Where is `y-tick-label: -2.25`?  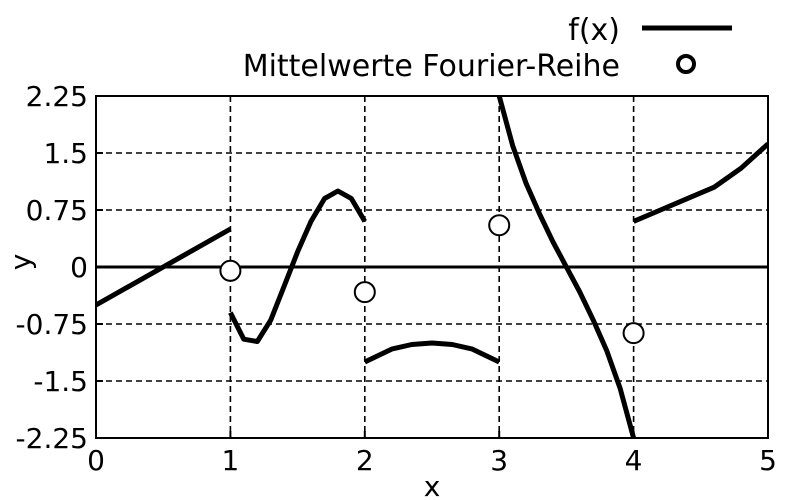 y-tick-label: -2.25 is located at coordinates (52, 438).